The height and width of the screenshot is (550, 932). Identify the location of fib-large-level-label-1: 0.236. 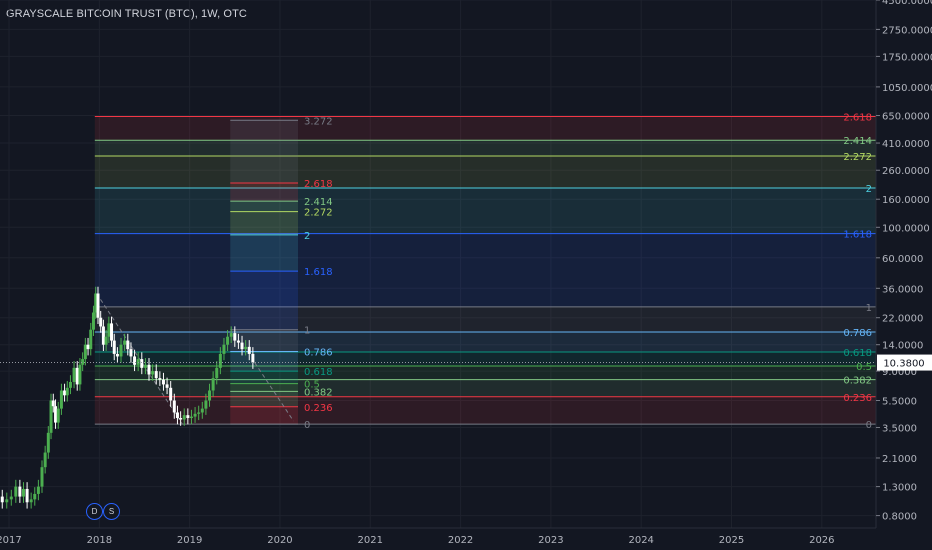
(857, 398).